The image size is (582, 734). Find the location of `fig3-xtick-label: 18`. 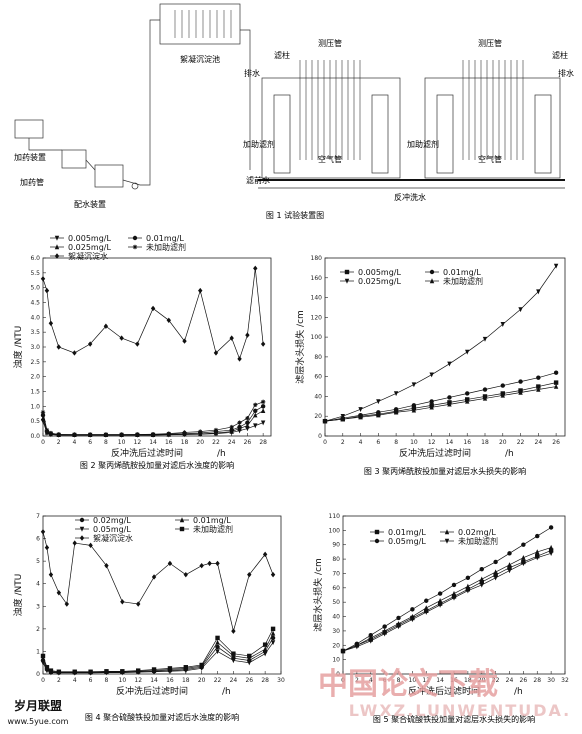

fig3-xtick-label: 18 is located at coordinates (485, 442).